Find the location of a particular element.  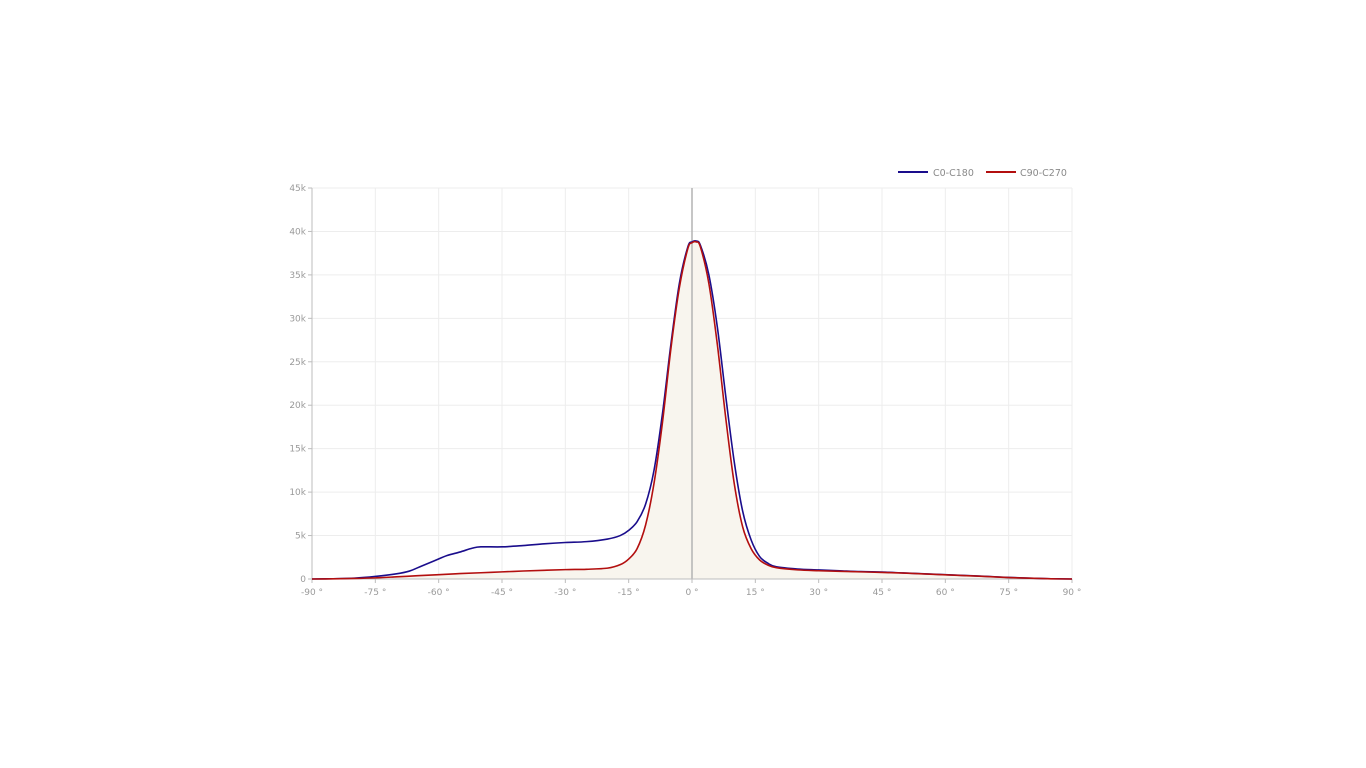

x-tick-label: -15 ° is located at coordinates (629, 593).